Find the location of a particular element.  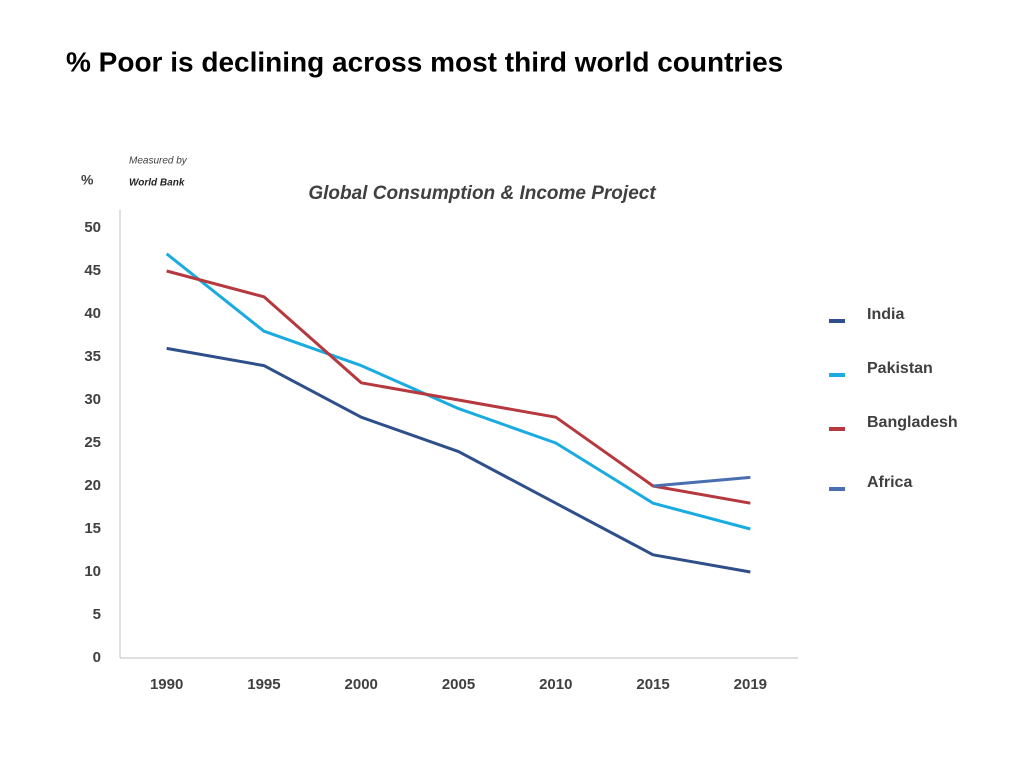

y-tick-label: 35 is located at coordinates (92, 356).